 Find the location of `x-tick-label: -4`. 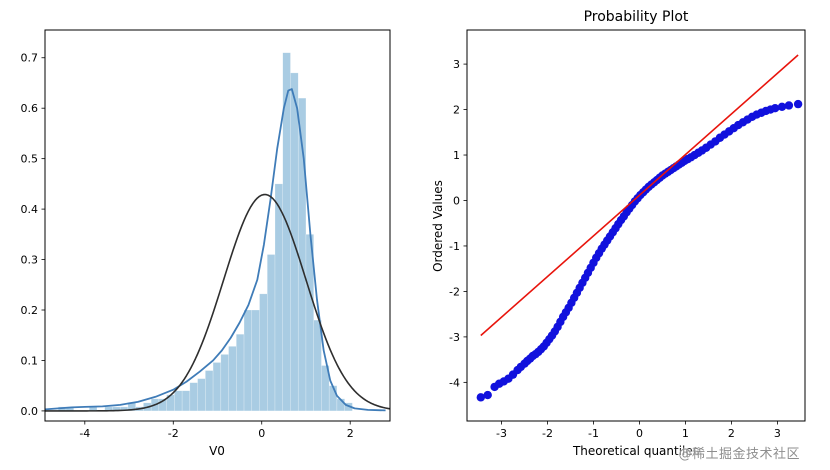

x-tick-label: -4 is located at coordinates (84, 433).